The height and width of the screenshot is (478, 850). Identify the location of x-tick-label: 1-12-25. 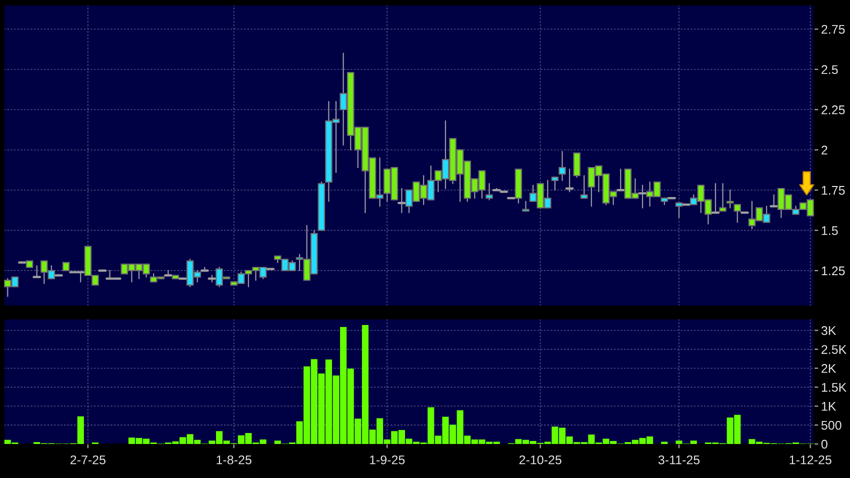
(811, 459).